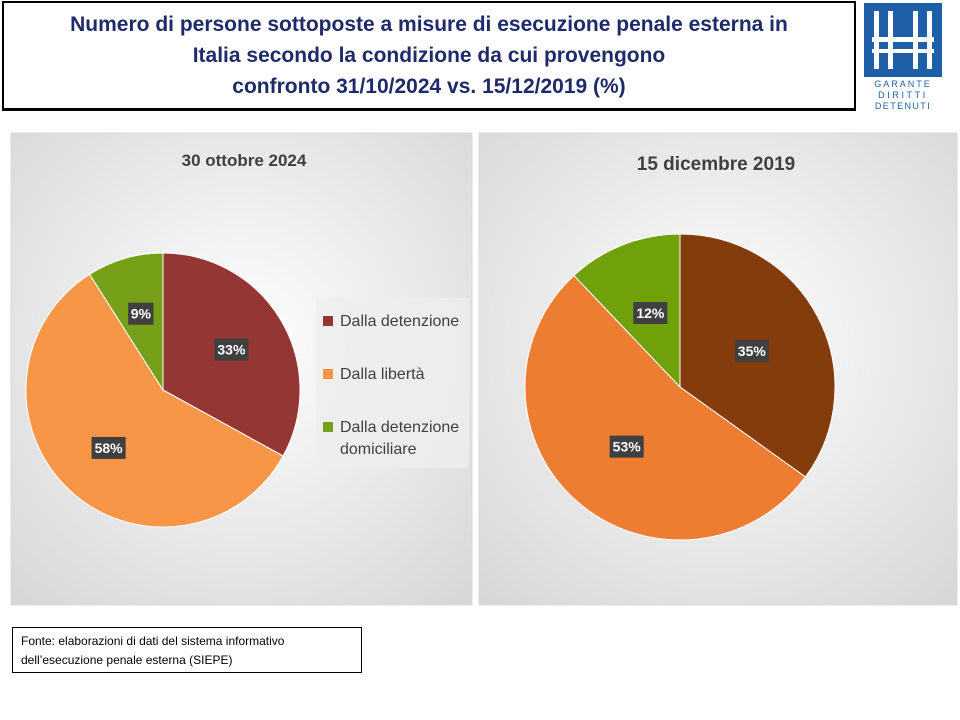 Image resolution: width=960 pixels, height=720 pixels. I want to click on data-label: 33%, so click(231, 350).